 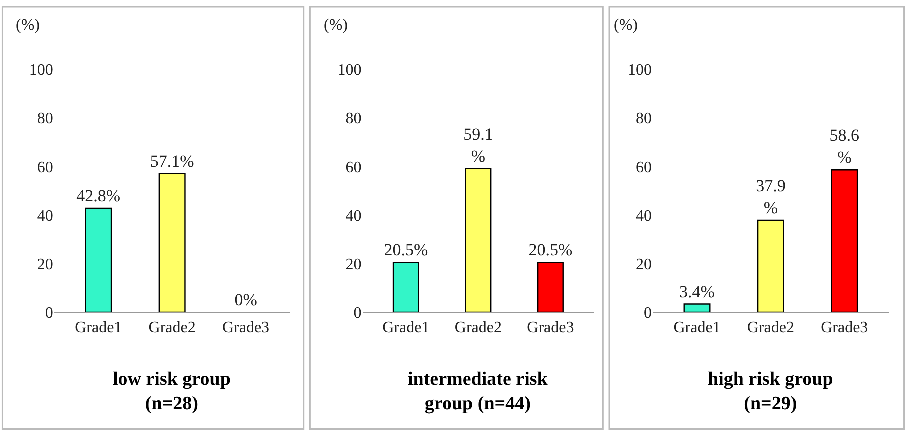 What do you see at coordinates (771, 392) in the screenshot?
I see `text: high risk group (n=29)` at bounding box center [771, 392].